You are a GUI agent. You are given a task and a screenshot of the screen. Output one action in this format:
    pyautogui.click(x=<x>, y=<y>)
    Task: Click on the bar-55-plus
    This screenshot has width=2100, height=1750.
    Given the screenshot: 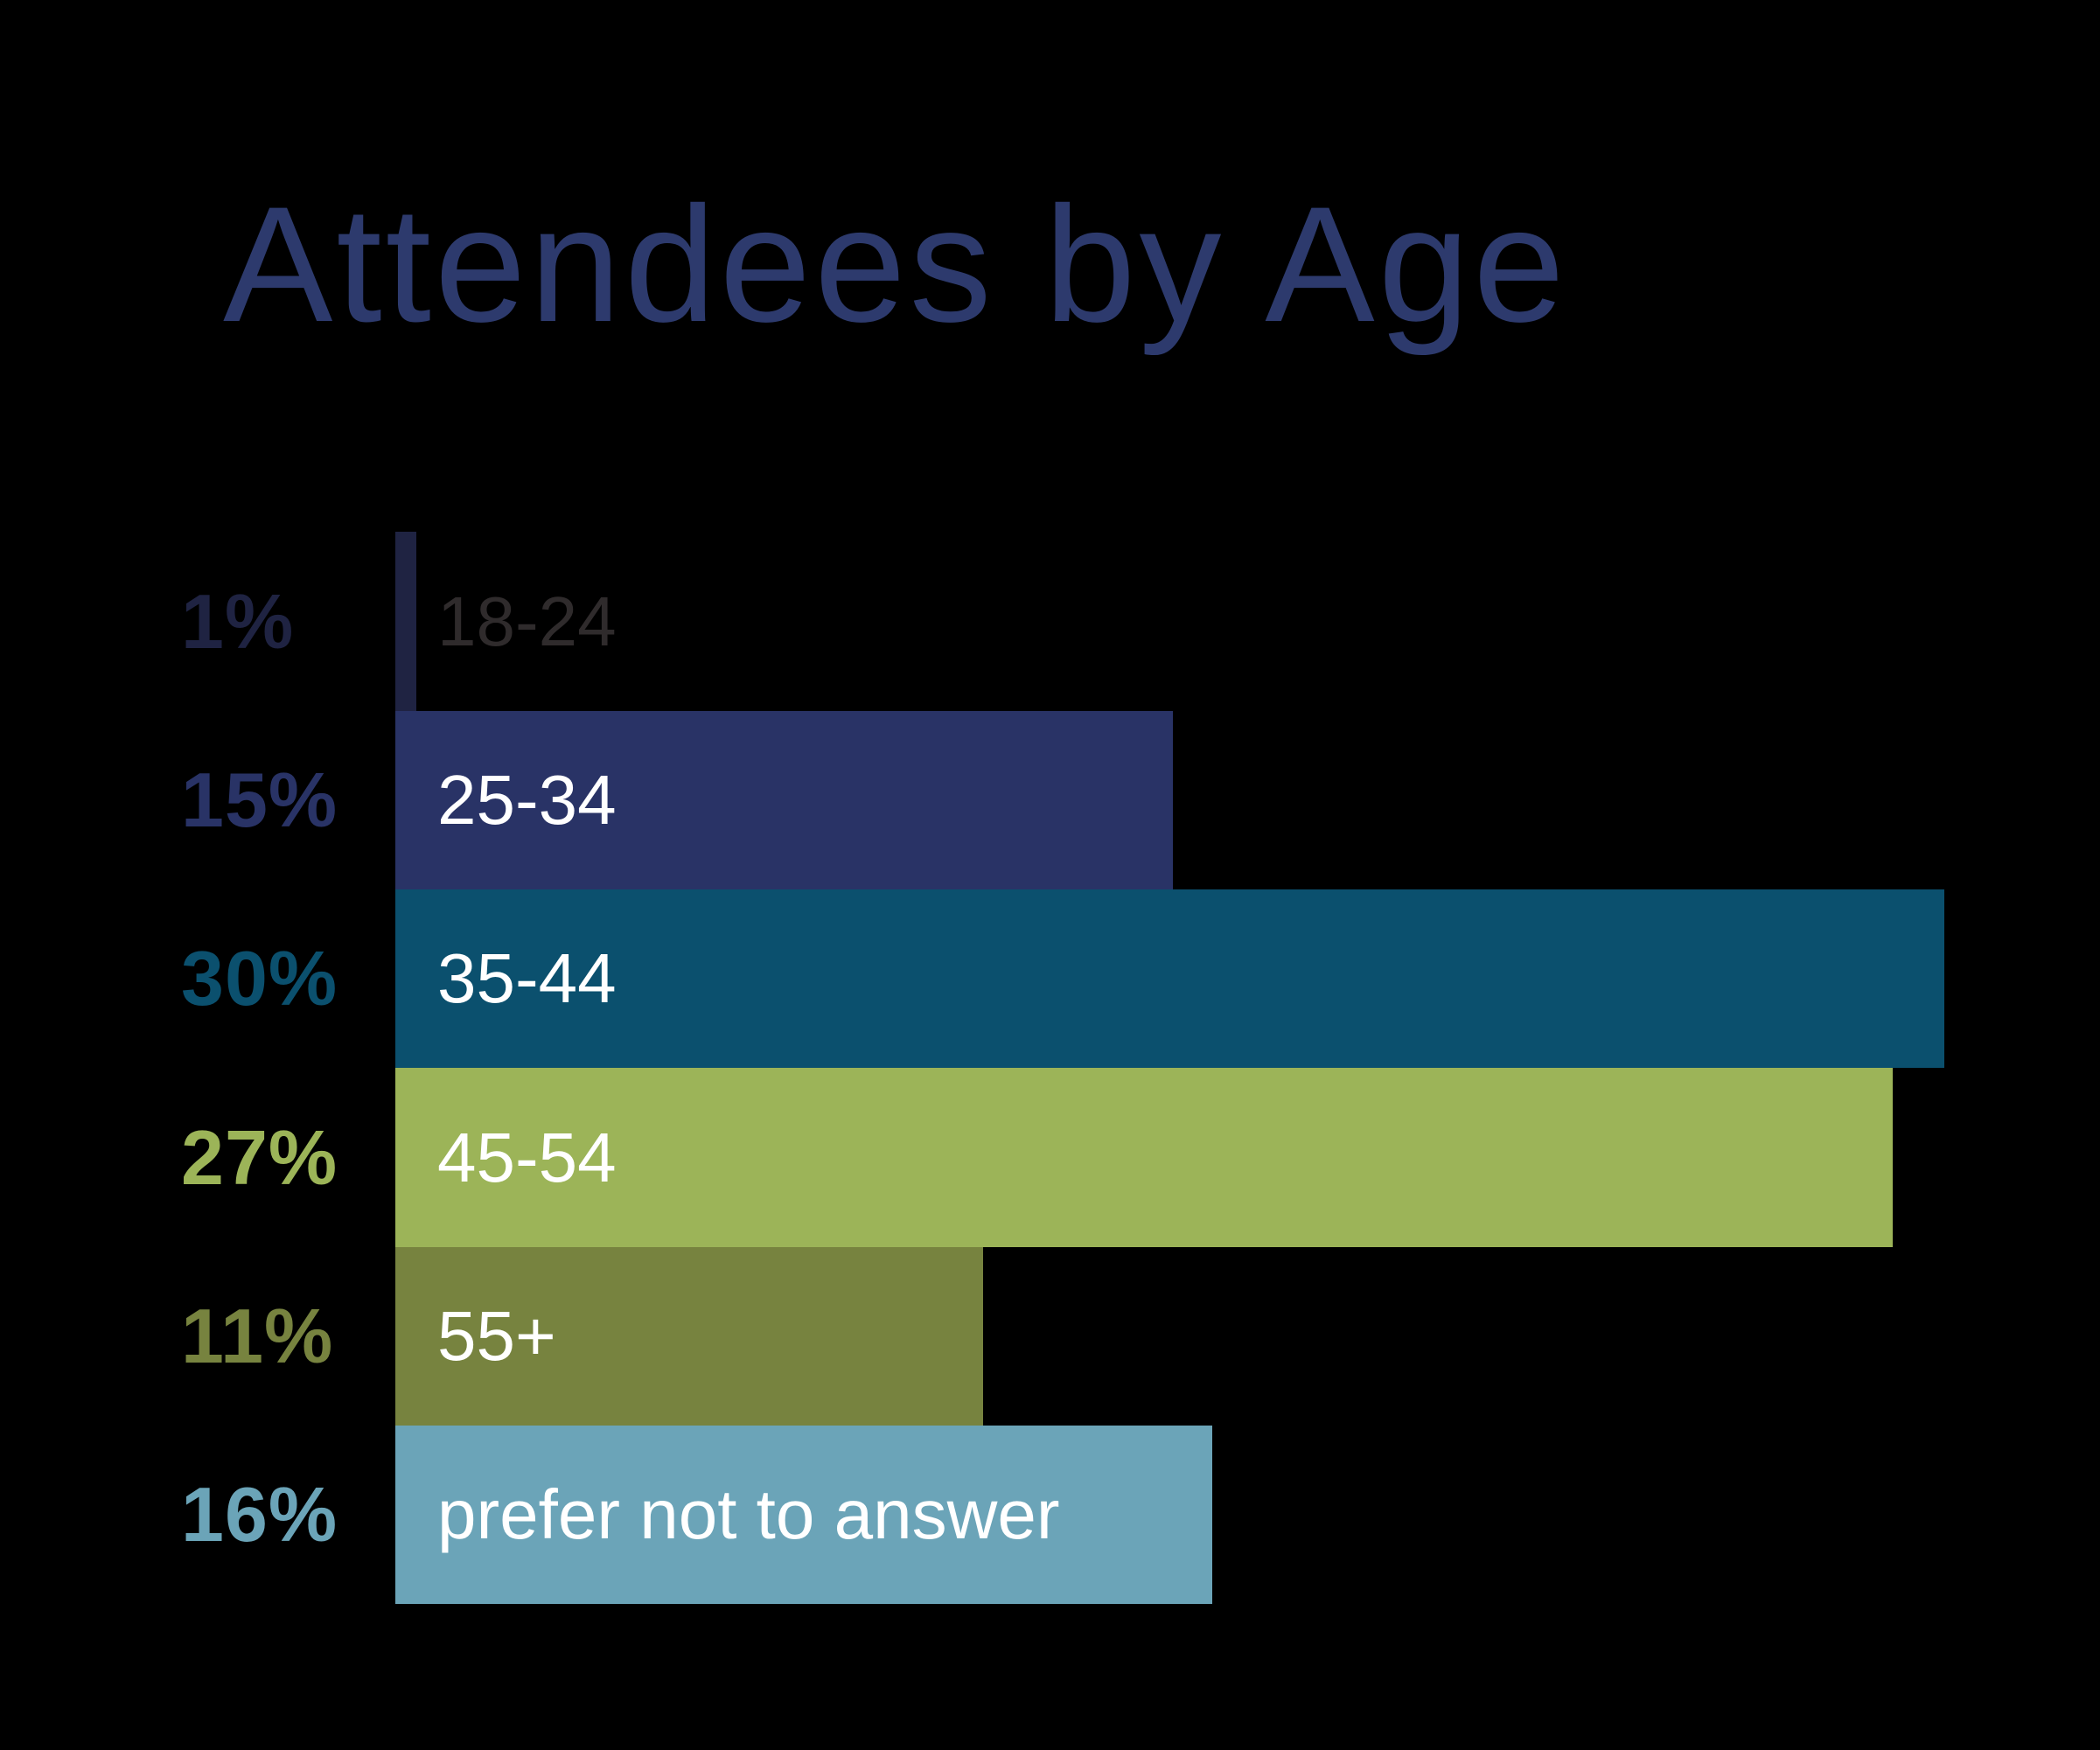 What is the action you would take?
    pyautogui.click(x=689, y=1337)
    